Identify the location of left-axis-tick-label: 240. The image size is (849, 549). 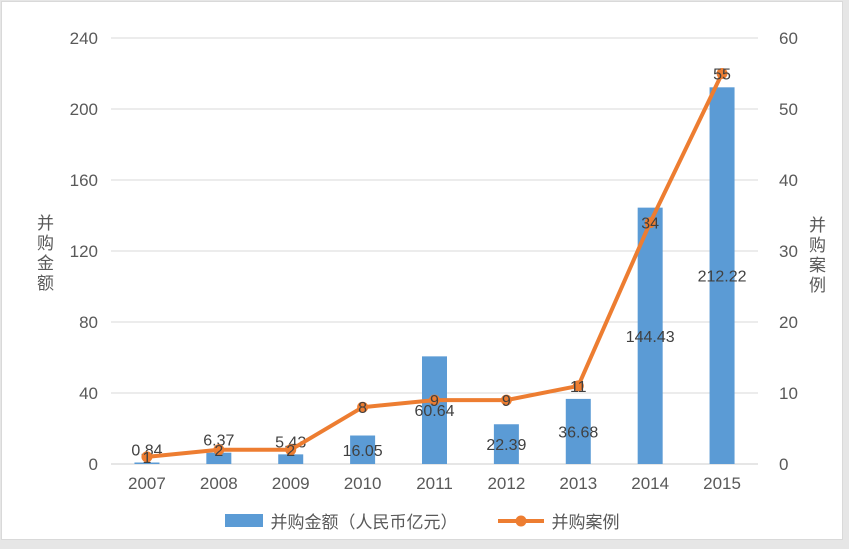
(84, 38).